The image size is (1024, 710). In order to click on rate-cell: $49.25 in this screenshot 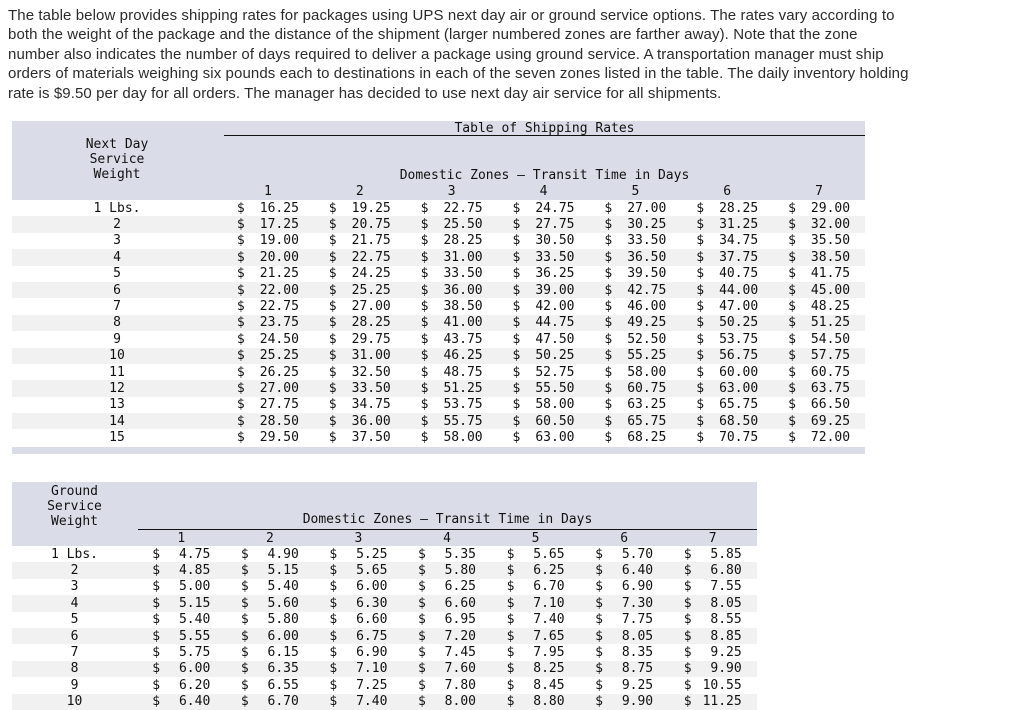, I will do `click(635, 322)`.